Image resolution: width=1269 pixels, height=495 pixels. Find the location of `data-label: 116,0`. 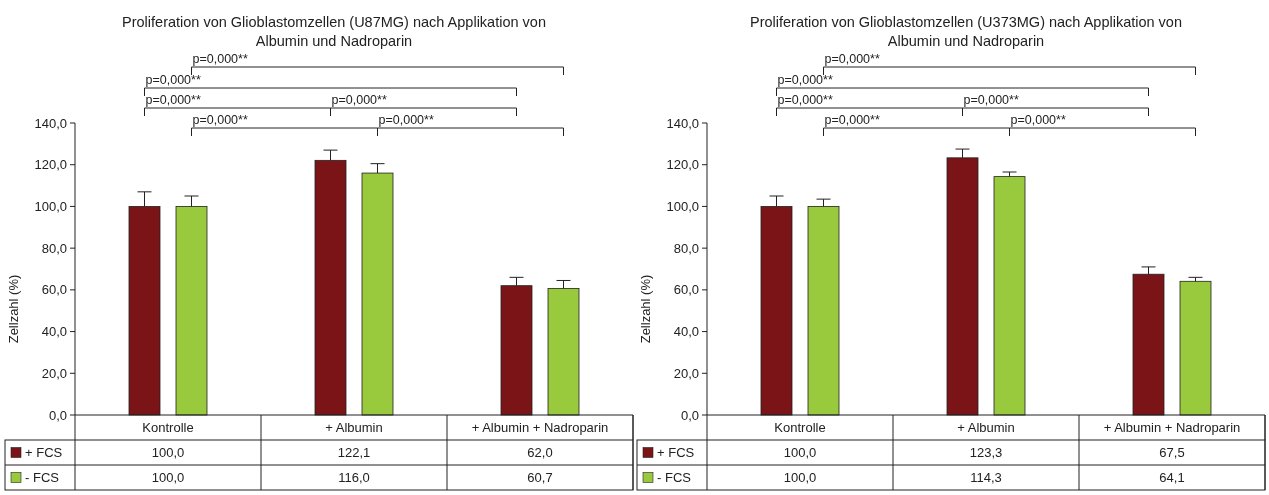

data-label: 116,0 is located at coordinates (354, 478).